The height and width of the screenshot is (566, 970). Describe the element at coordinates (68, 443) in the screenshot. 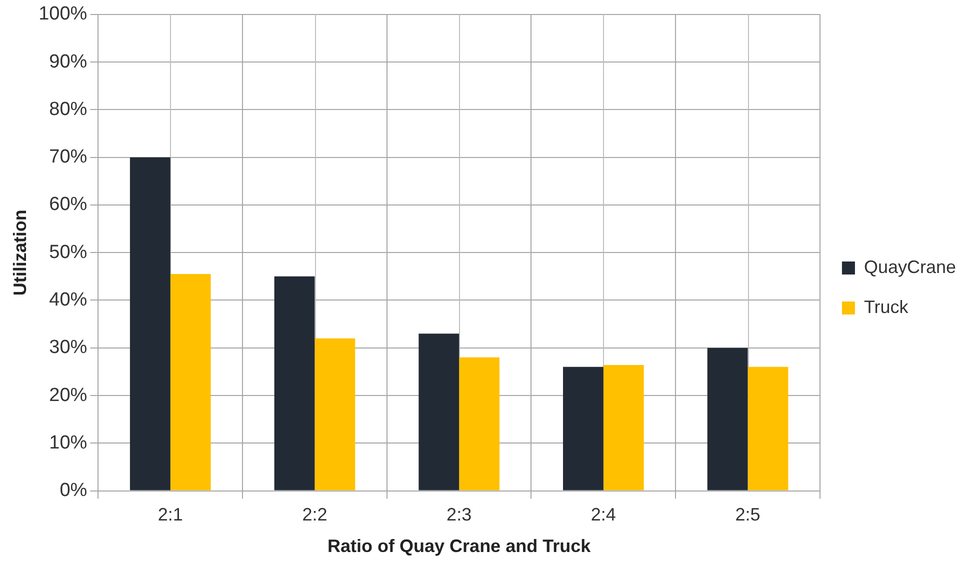

I see `y-tick-label: 10%` at that location.